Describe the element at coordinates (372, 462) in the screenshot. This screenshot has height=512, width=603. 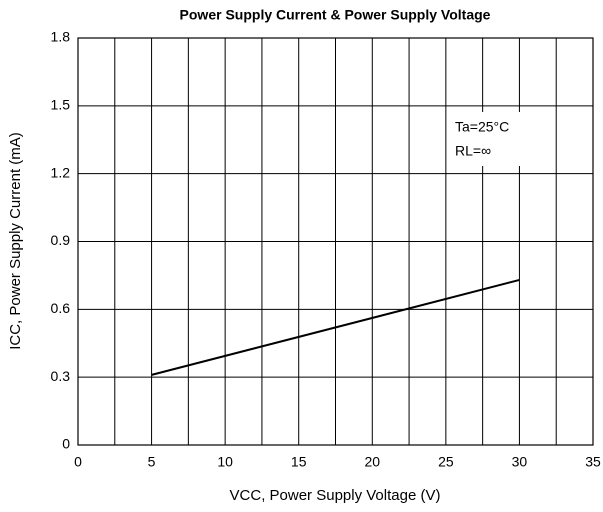
I see `x-tick-label: 20` at that location.